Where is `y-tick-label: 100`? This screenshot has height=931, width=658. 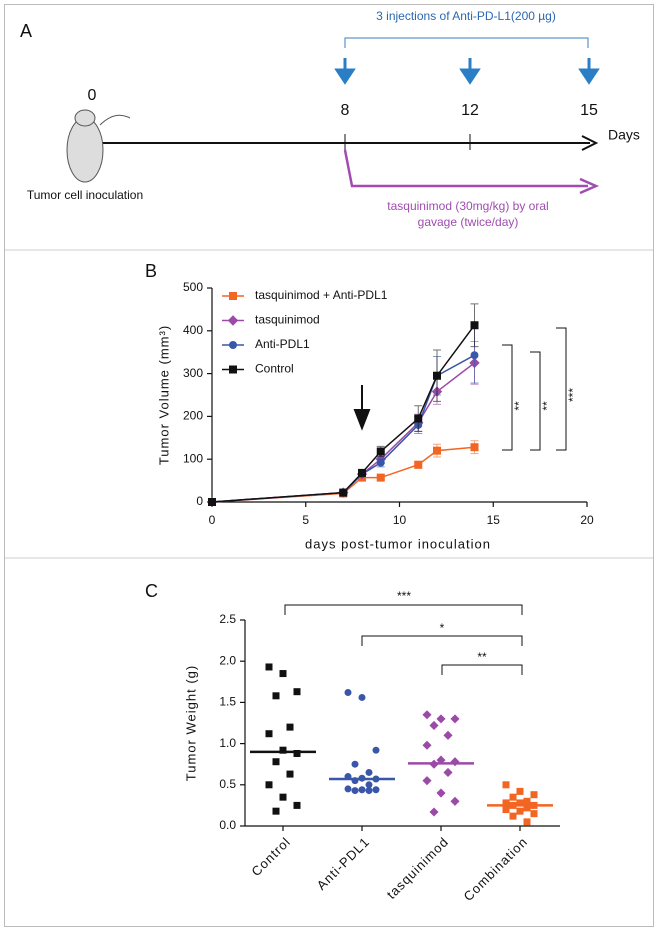
y-tick-label: 100 is located at coordinates (193, 458).